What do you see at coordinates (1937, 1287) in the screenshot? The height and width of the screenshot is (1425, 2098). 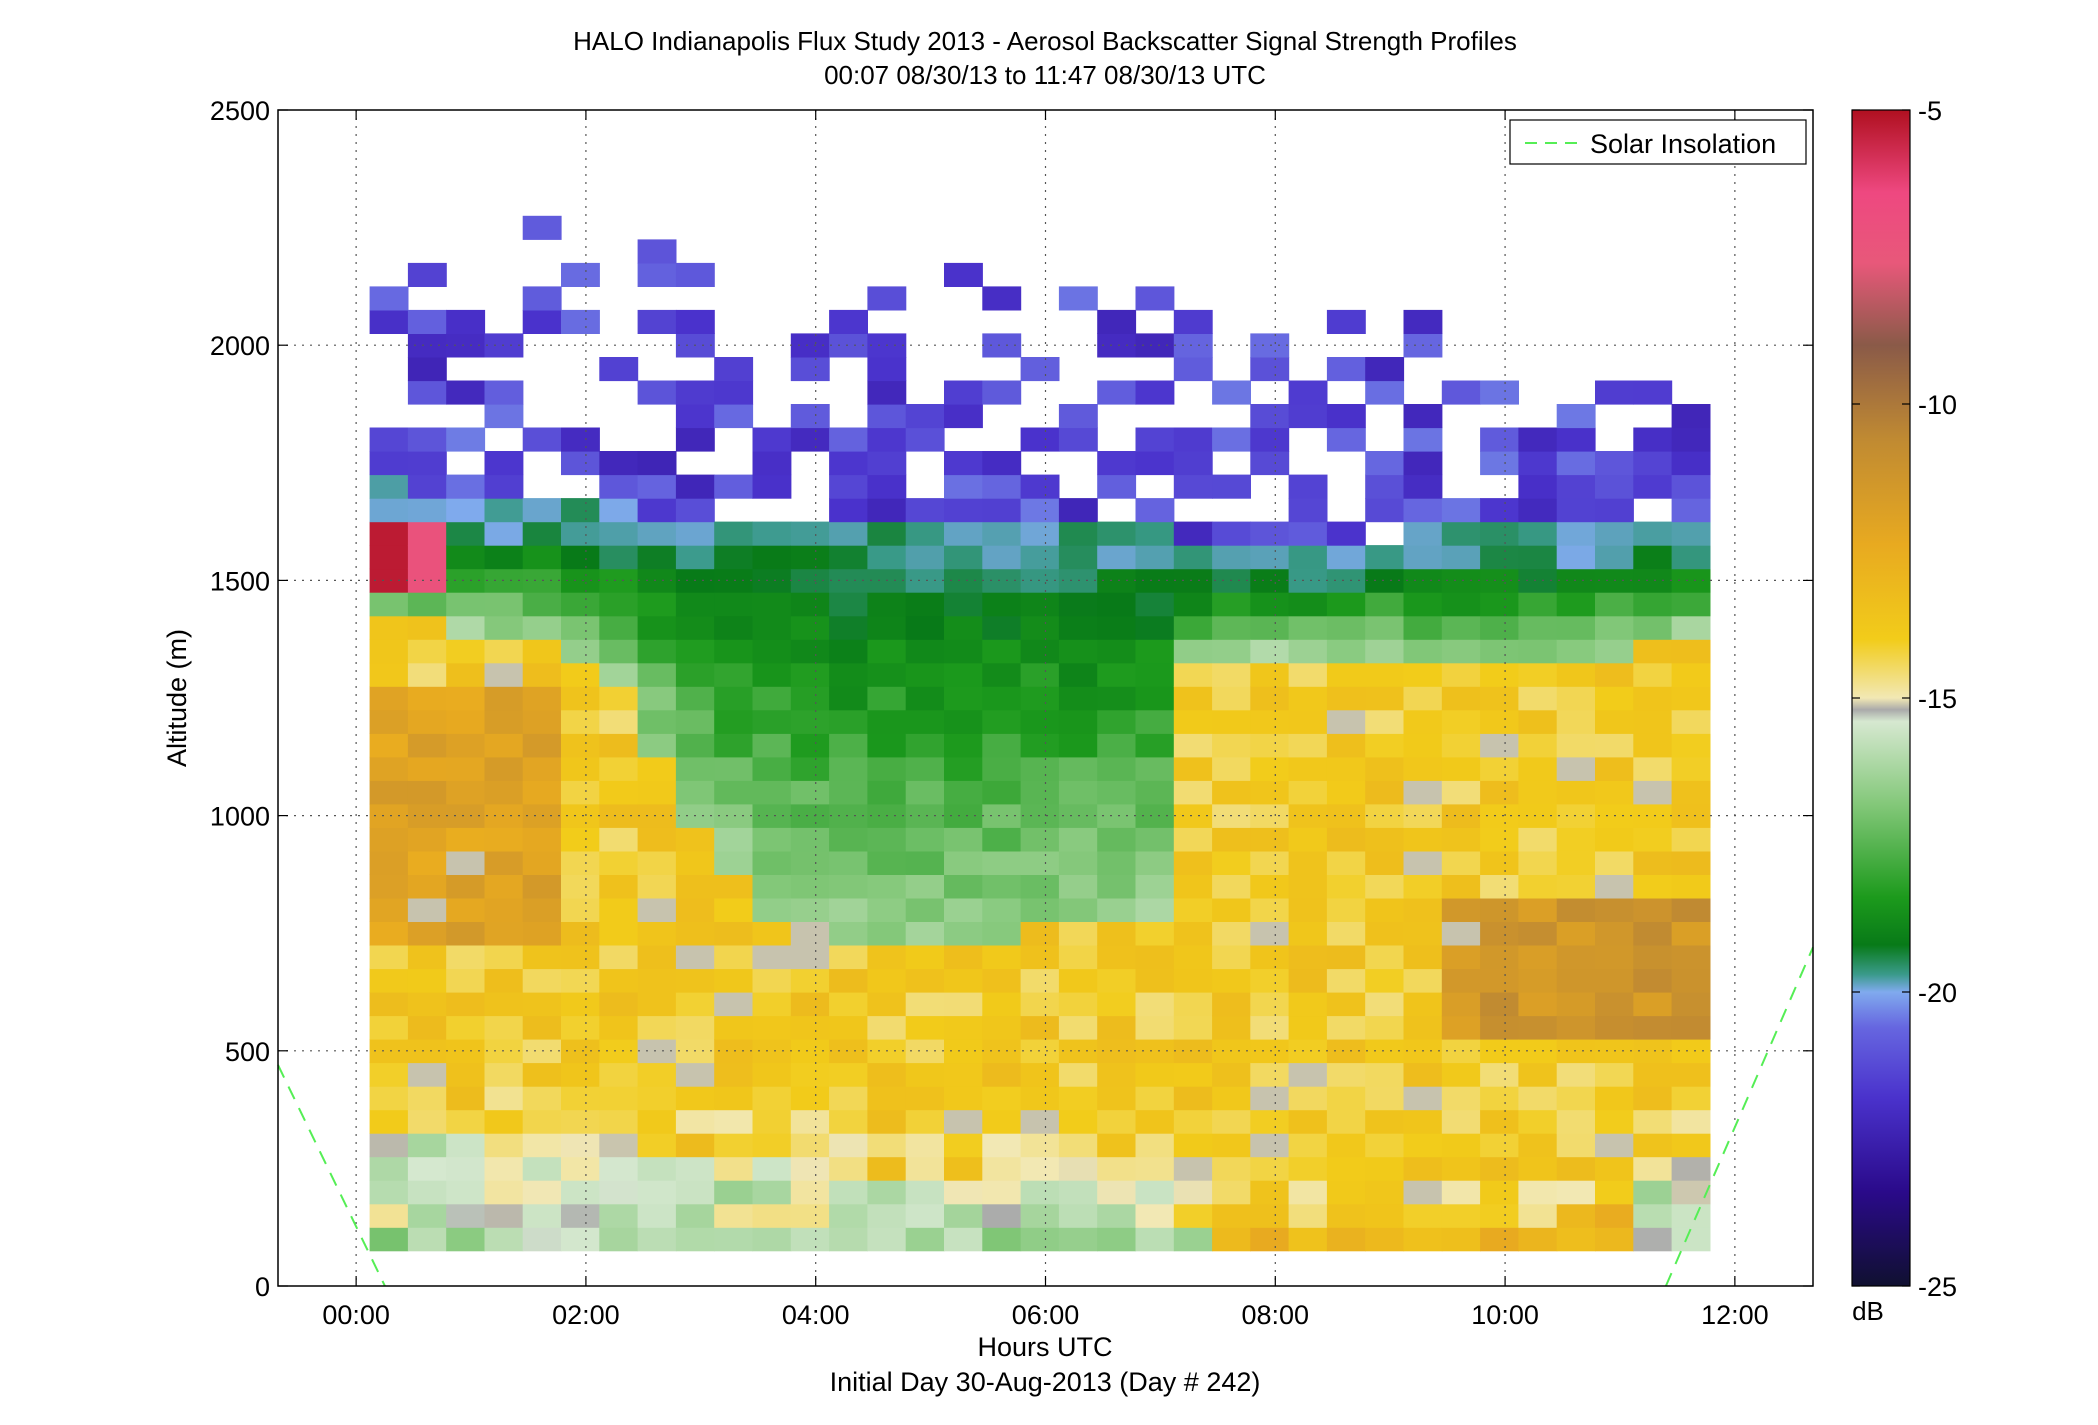 I see `colorbar-tick-label: -25` at bounding box center [1937, 1287].